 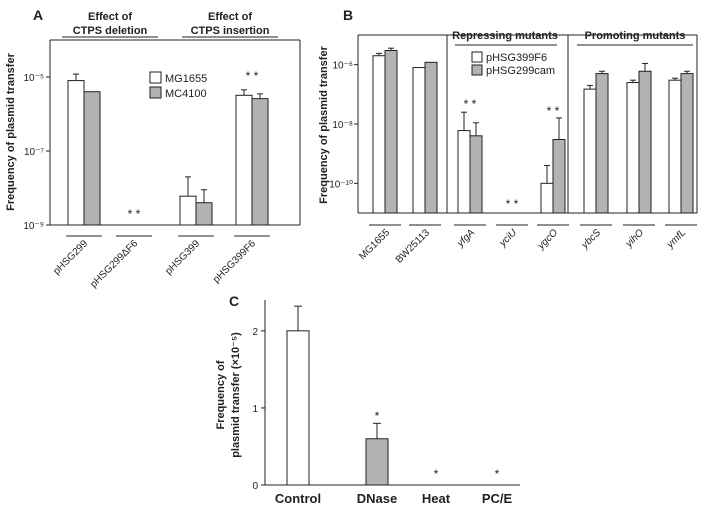 What do you see at coordinates (114, 264) in the screenshot?
I see `category-label: pHSG299ΔF6` at bounding box center [114, 264].